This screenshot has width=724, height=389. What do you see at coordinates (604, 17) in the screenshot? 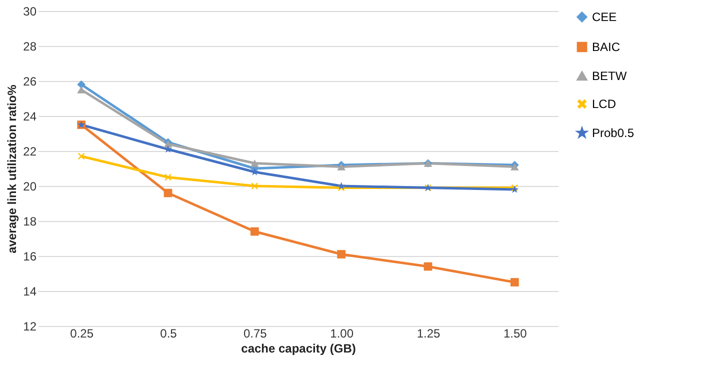
I see `legend-label: CEE` at bounding box center [604, 17].